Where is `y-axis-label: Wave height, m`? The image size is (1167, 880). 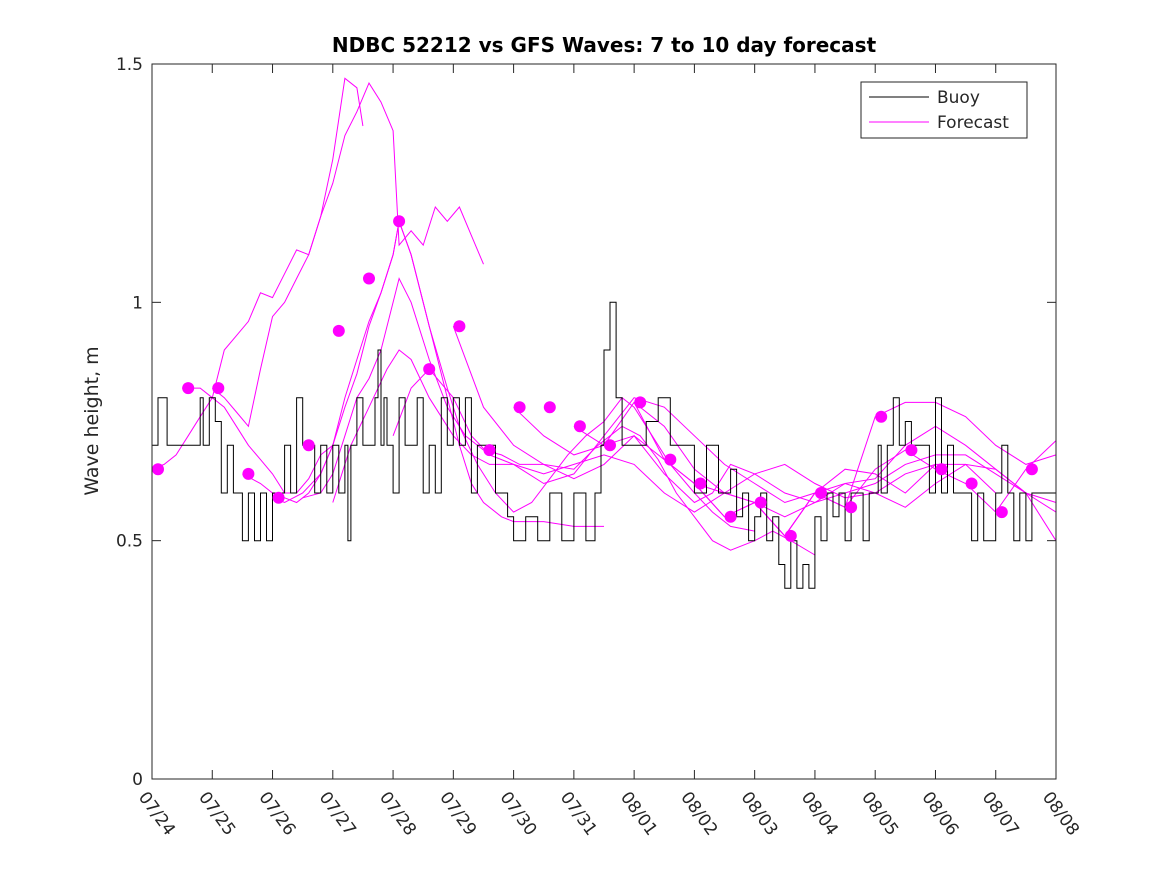 y-axis-label: Wave height, m is located at coordinates (92, 420).